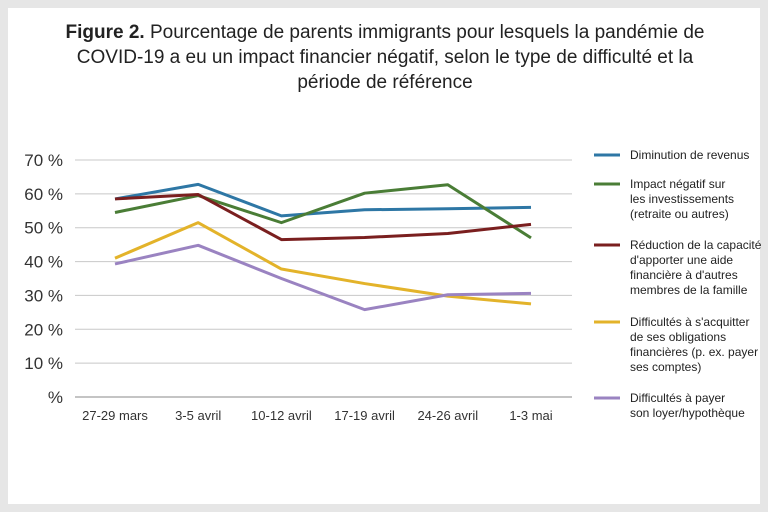 The image size is (768, 512). What do you see at coordinates (687, 413) in the screenshot?
I see `legend-label: son loyer/hypothèque` at bounding box center [687, 413].